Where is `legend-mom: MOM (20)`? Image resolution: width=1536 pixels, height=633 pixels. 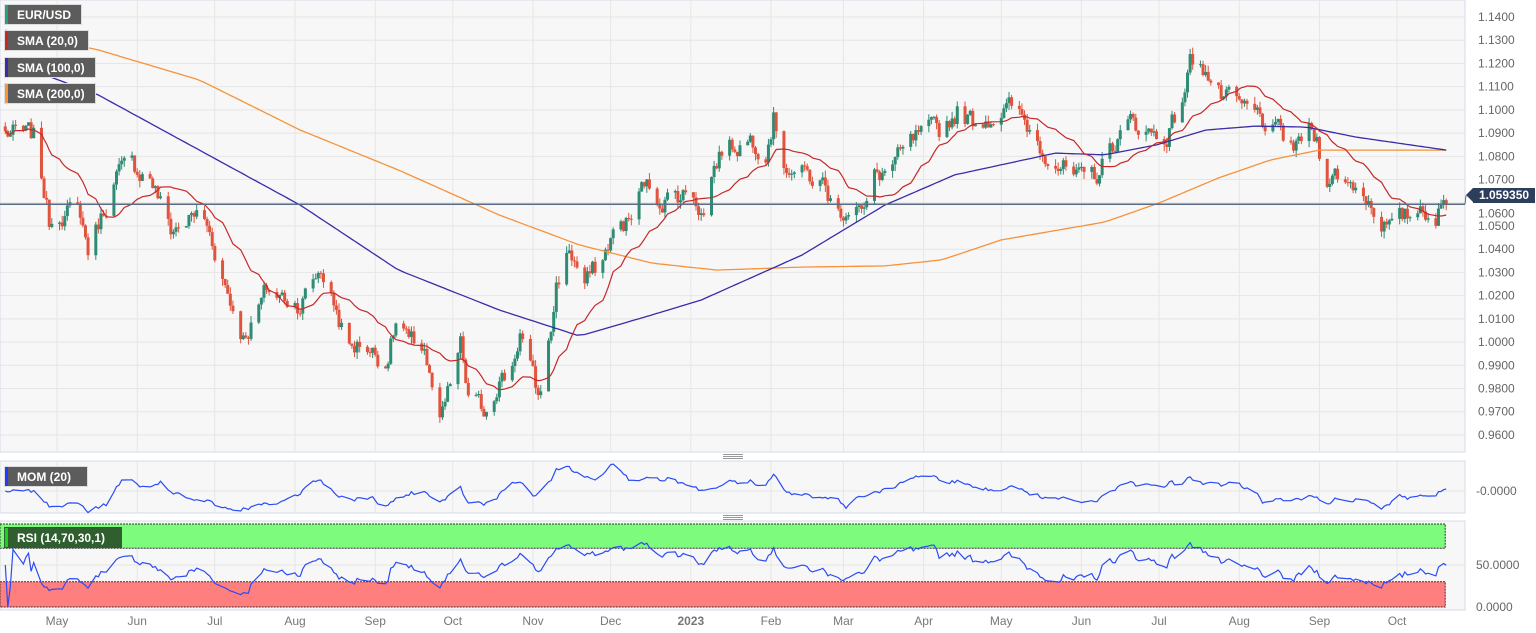 legend-mom: MOM (20) is located at coordinates (46, 476).